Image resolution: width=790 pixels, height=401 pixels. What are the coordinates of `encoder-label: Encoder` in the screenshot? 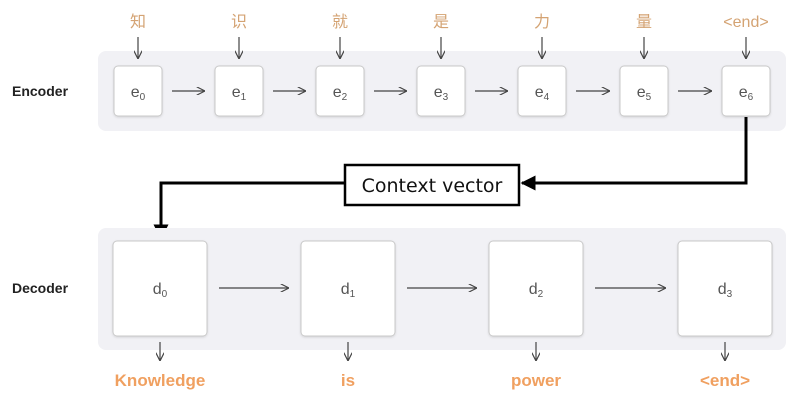 It's located at (40, 91).